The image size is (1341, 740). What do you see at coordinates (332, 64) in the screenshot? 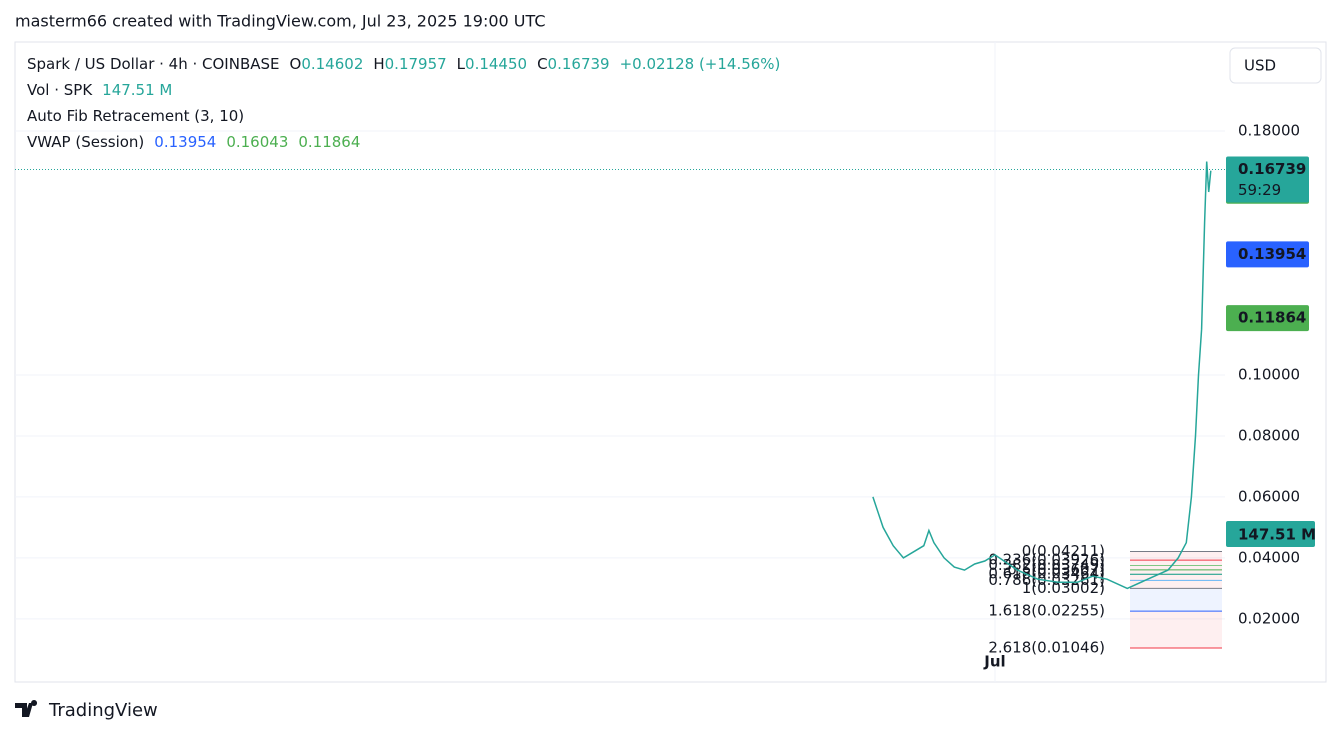
I see `legend-text: 0.14602` at bounding box center [332, 64].